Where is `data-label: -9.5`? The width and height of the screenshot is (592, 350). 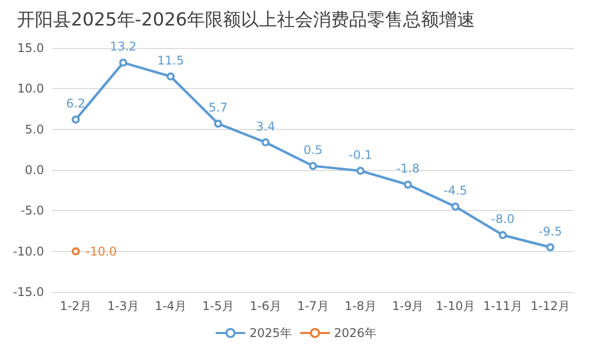
data-label: -9.5 is located at coordinates (550, 231).